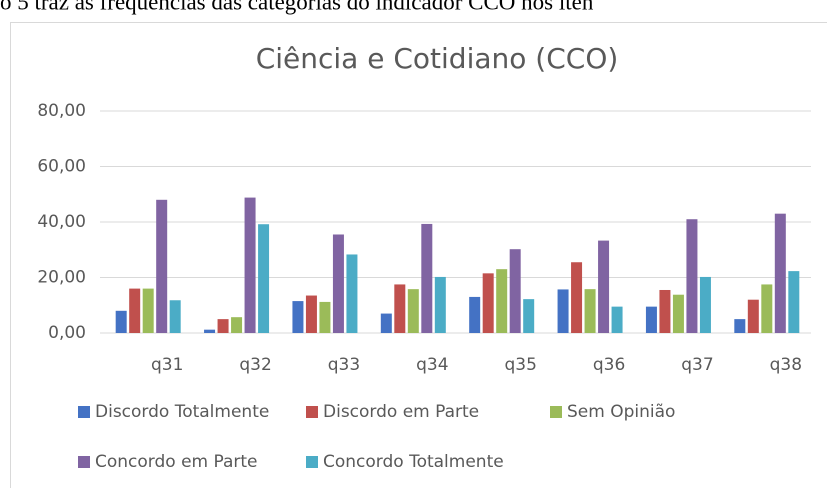  What do you see at coordinates (67, 333) in the screenshot?
I see `y-tick-label: 0,00` at bounding box center [67, 333].